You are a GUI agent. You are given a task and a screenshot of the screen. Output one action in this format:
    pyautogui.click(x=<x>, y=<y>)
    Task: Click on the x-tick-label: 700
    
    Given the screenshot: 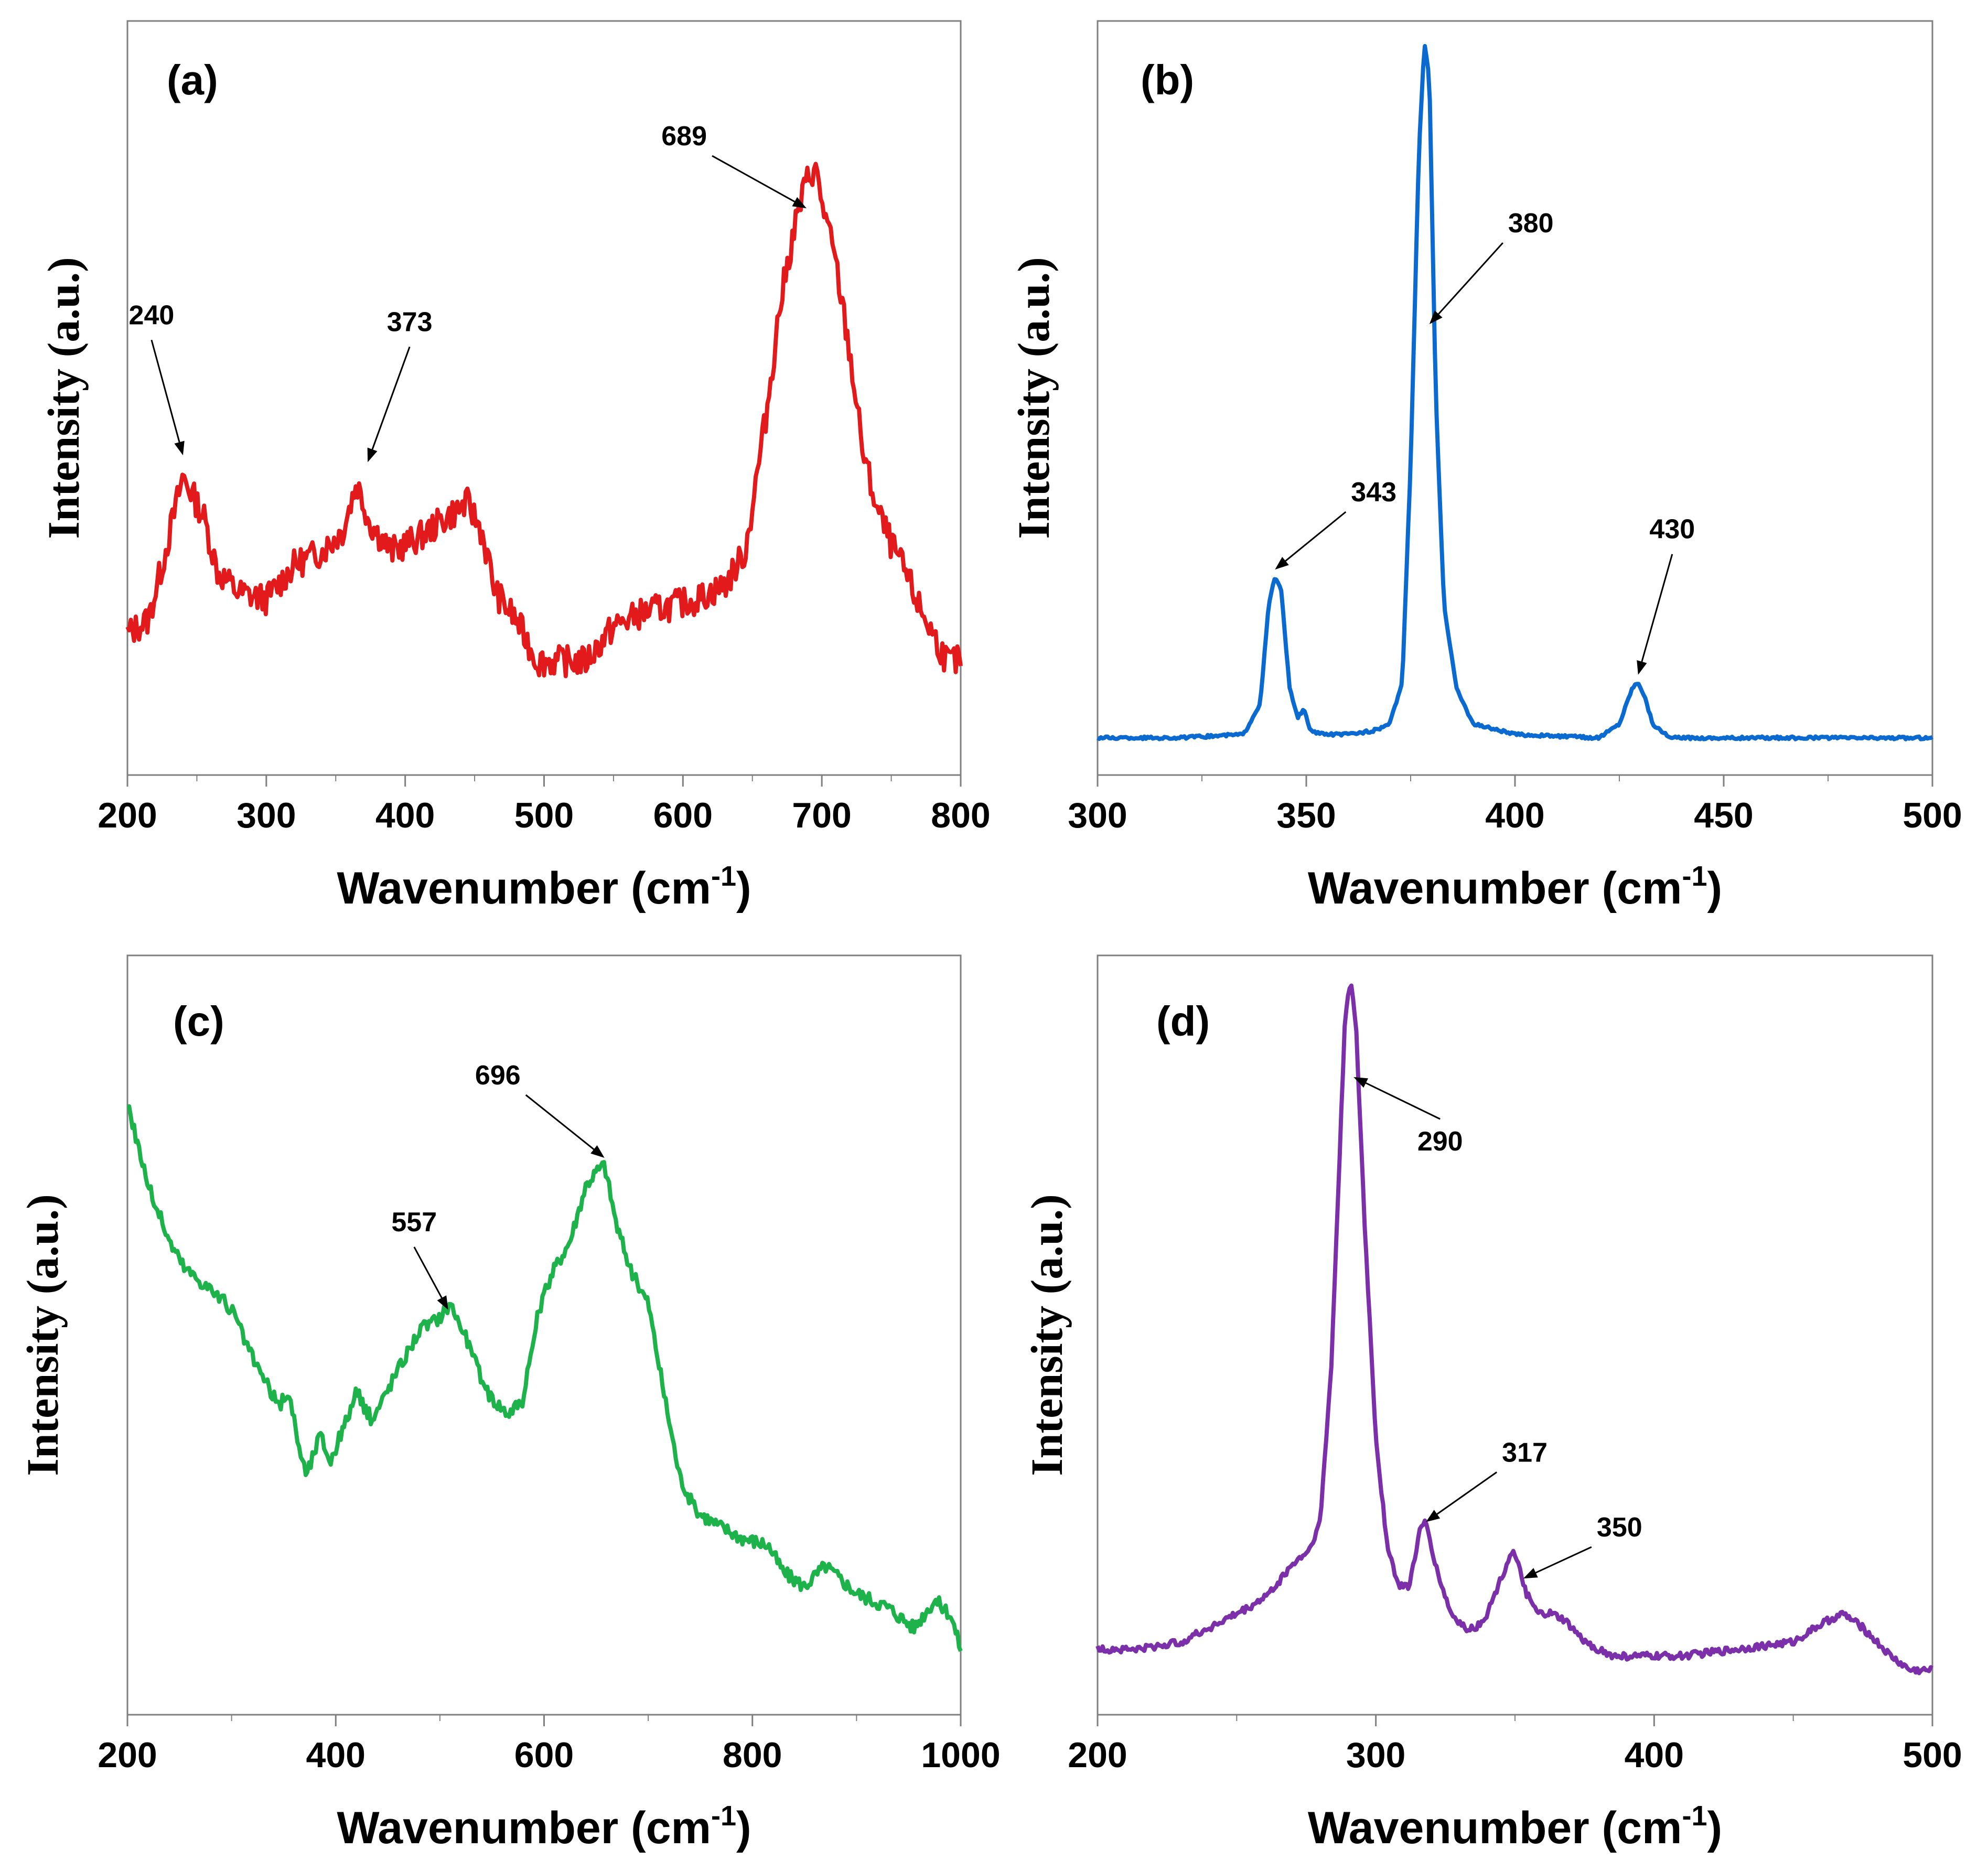 What is the action you would take?
    pyautogui.click(x=822, y=815)
    